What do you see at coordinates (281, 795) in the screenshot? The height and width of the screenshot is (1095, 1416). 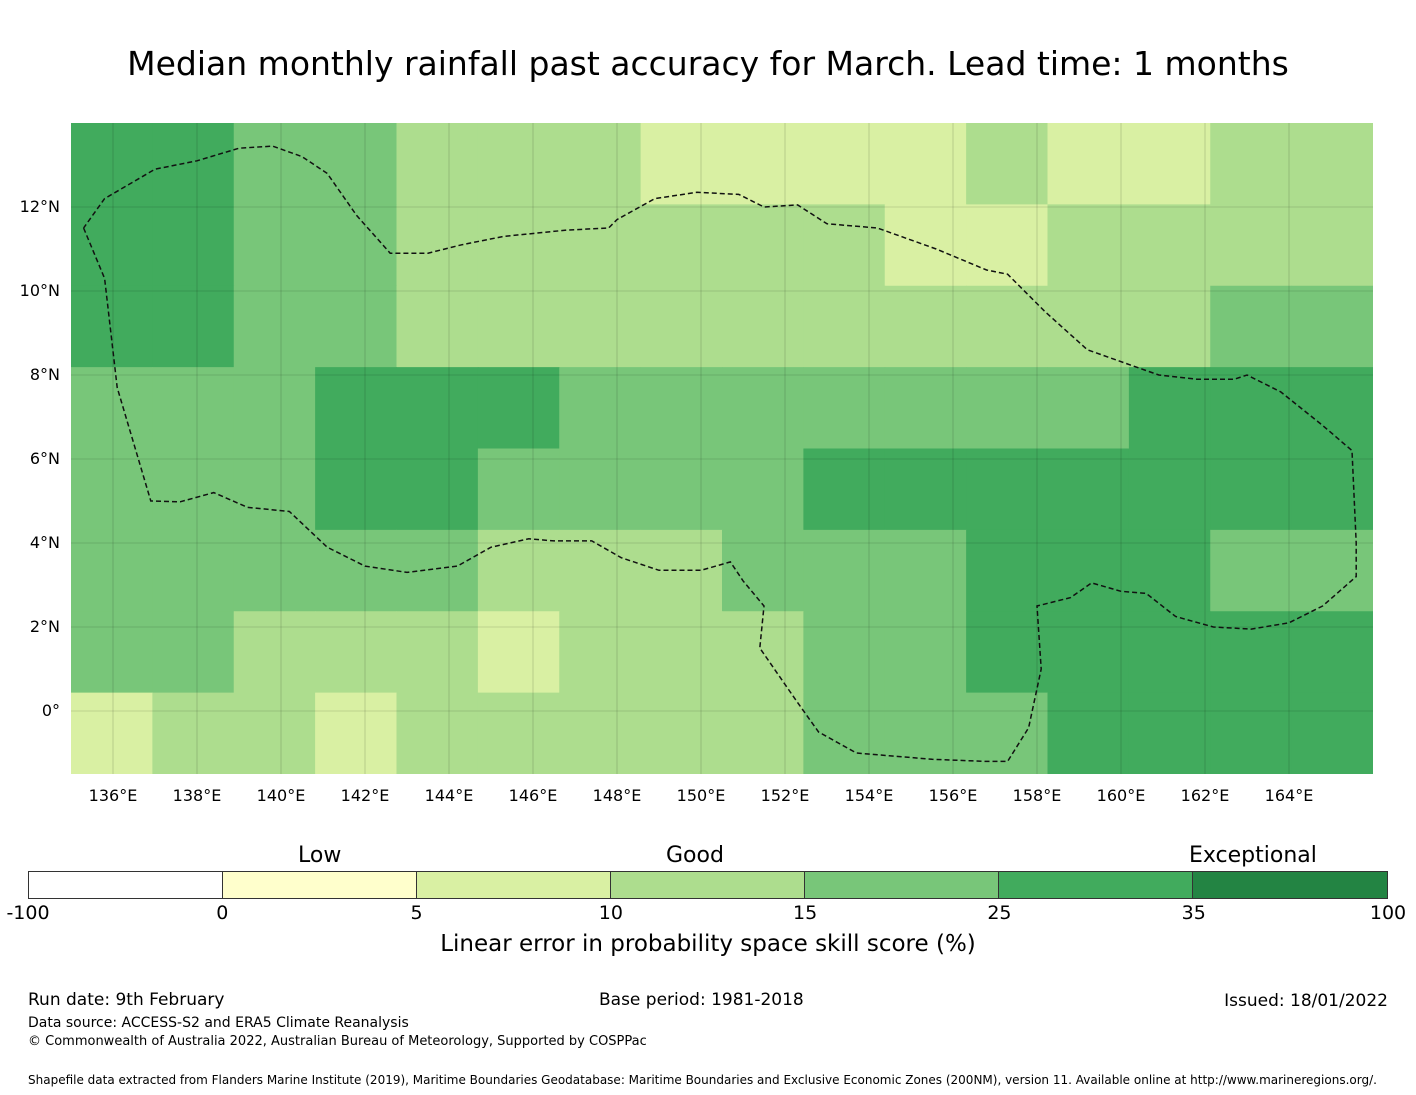 I see `lon-tick-label: 140°E` at bounding box center [281, 795].